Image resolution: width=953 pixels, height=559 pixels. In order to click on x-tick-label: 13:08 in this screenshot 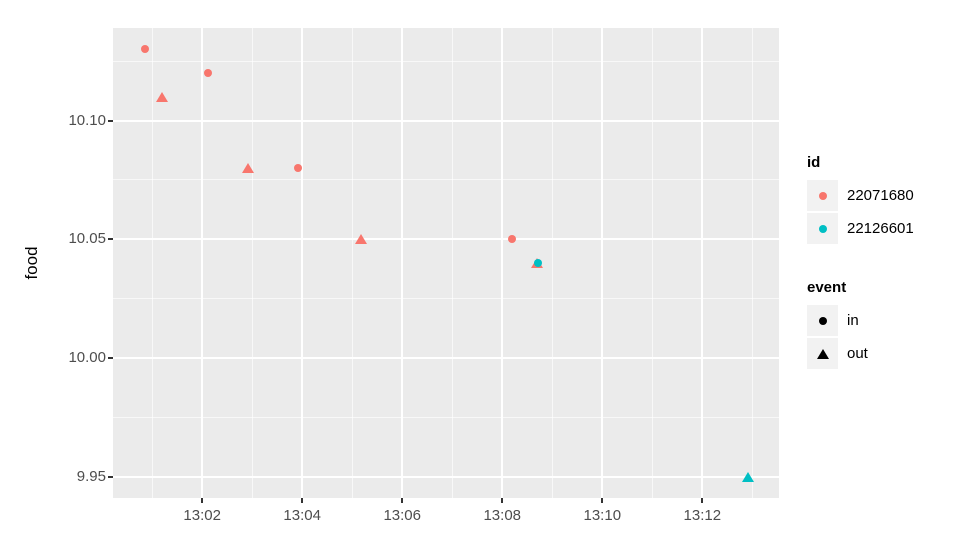, I will do `click(502, 515)`.